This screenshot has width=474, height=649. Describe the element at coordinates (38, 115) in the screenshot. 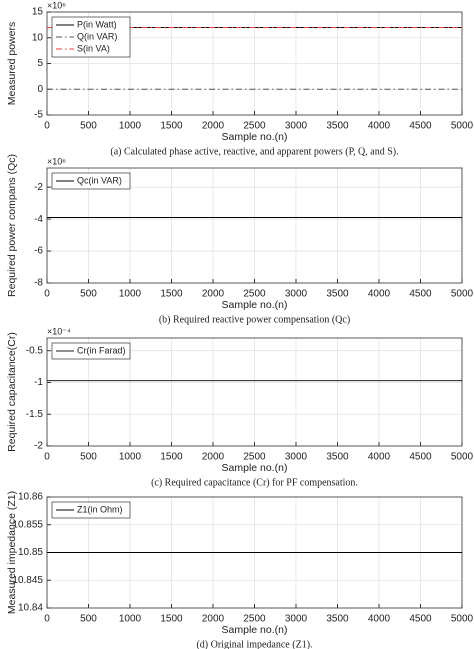

I see `y-tick-label: -5` at that location.